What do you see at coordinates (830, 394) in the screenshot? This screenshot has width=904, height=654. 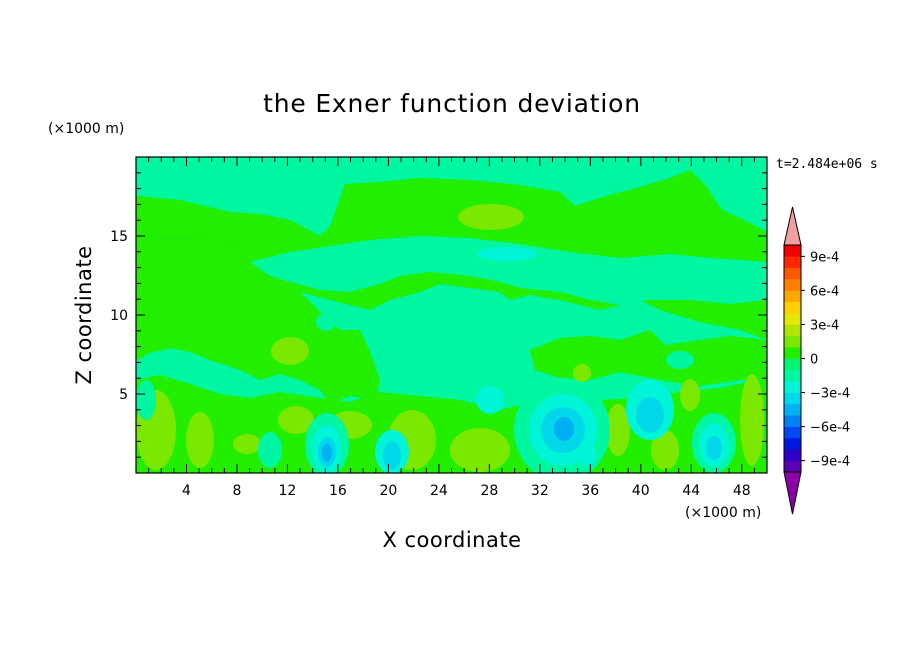 I see `colorbar-label: −3e-4` at bounding box center [830, 394].